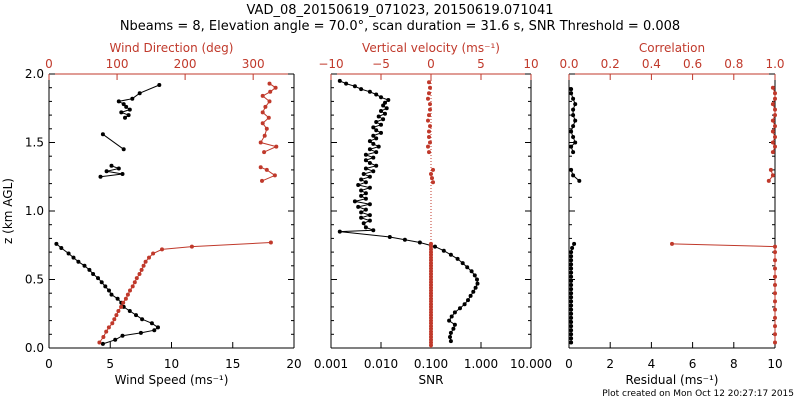 This screenshot has width=800, height=400. I want to click on y-tick-label: 1.5, so click(34, 143).